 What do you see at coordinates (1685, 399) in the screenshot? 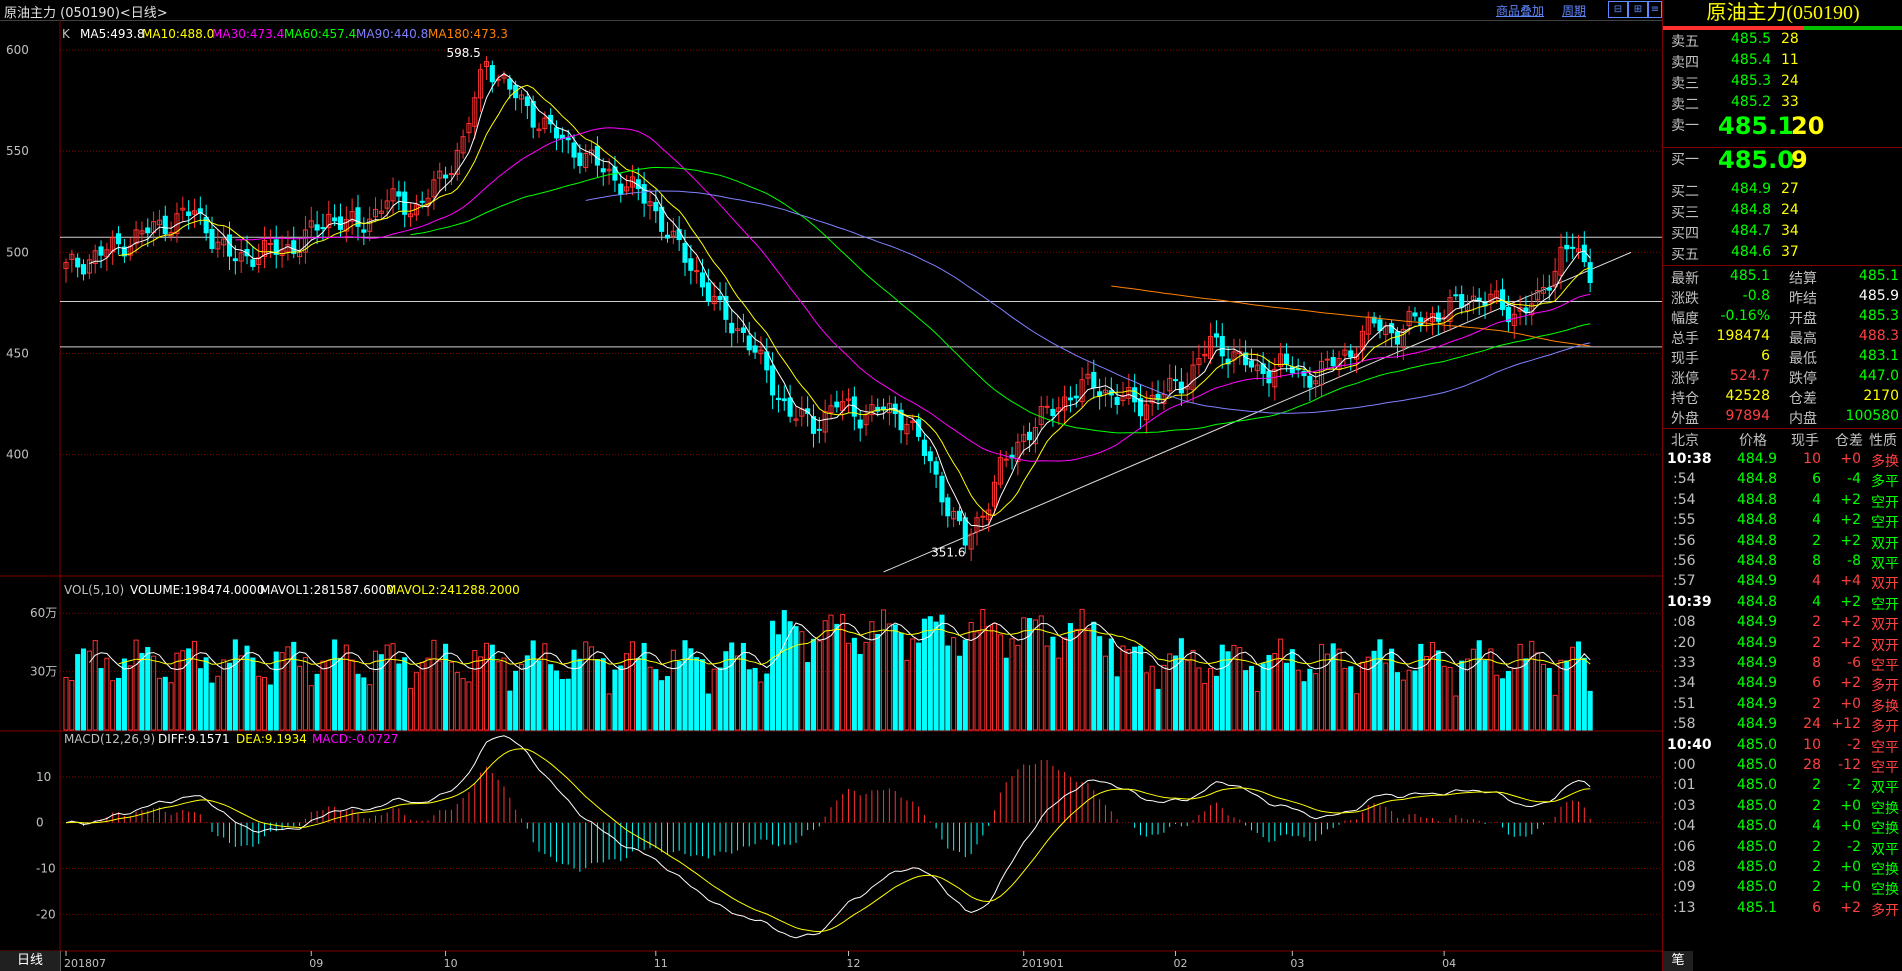
I see `stat-label: 持仓` at bounding box center [1685, 399].